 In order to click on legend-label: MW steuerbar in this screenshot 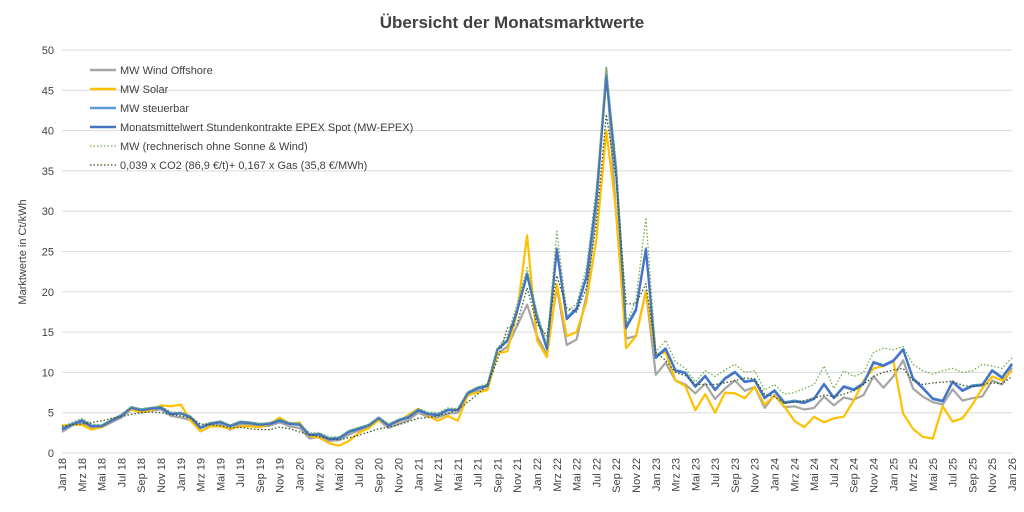, I will do `click(154, 109)`.